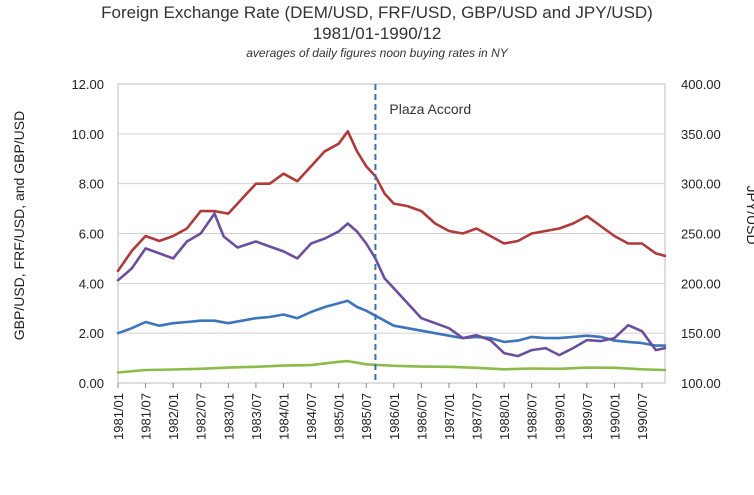 This screenshot has width=754, height=495. What do you see at coordinates (91, 184) in the screenshot?
I see `y-left-tick-label: 8.00` at bounding box center [91, 184].